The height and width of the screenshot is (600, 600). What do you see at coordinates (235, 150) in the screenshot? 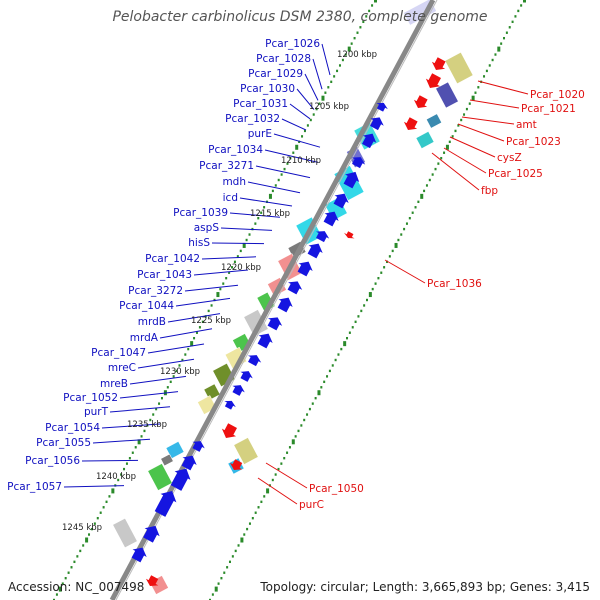
I see `gene-label-forward: Pcar_1034` at bounding box center [235, 150].